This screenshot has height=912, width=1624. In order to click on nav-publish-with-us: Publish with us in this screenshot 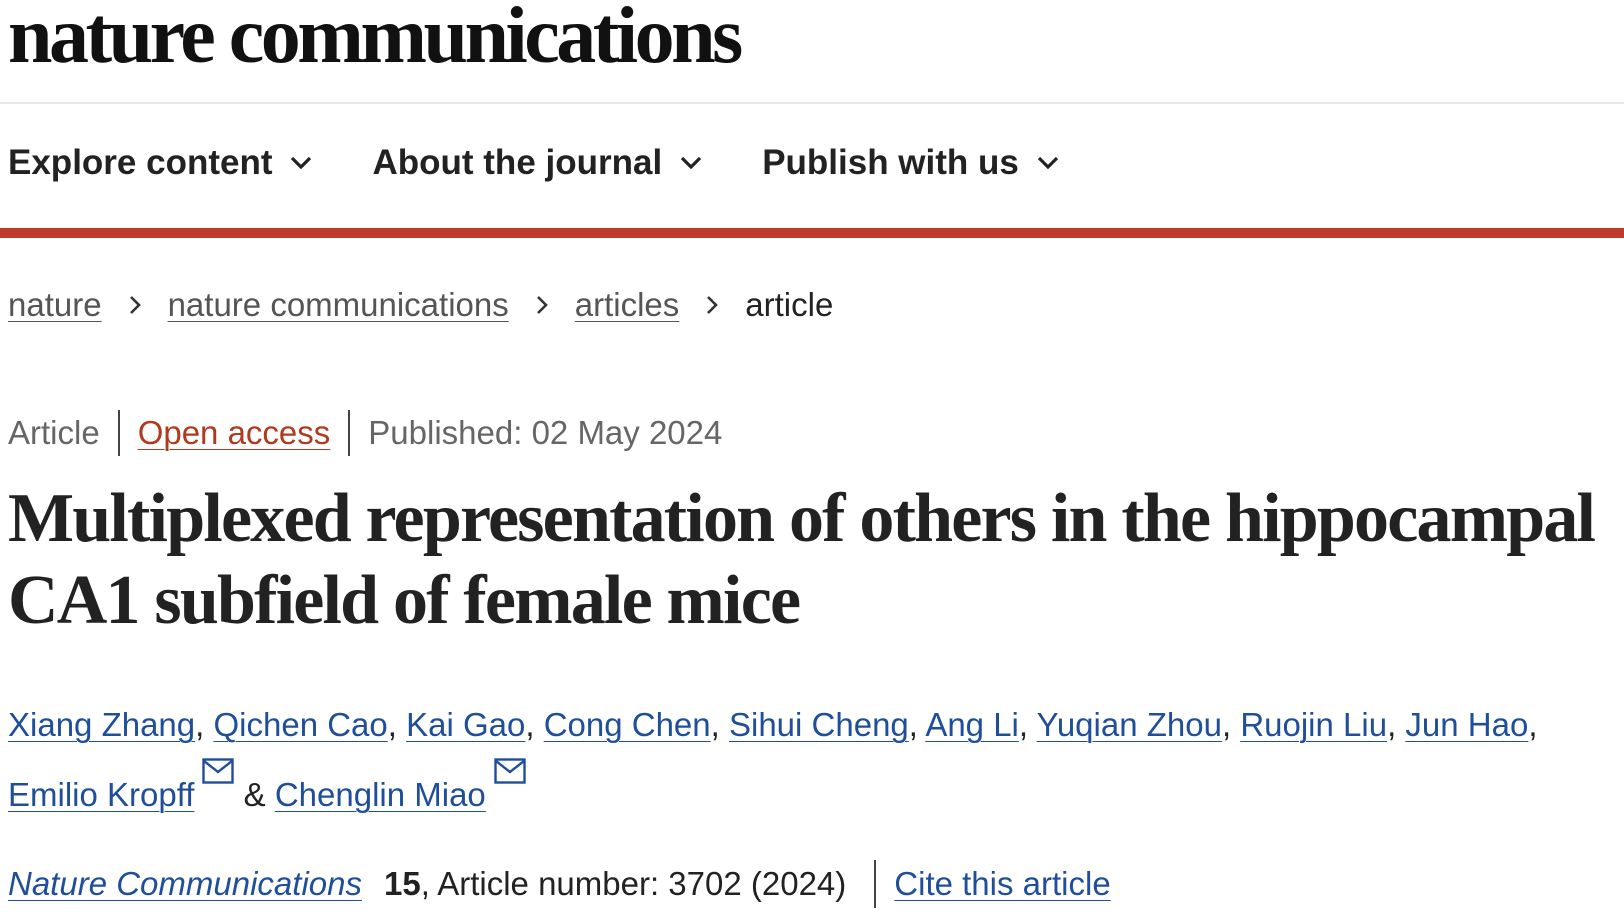, I will do `click(910, 163)`.